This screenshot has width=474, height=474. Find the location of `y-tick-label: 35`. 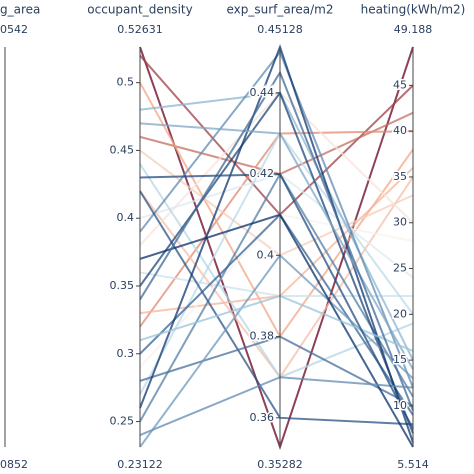

y-tick-label: 35 is located at coordinates (400, 176).